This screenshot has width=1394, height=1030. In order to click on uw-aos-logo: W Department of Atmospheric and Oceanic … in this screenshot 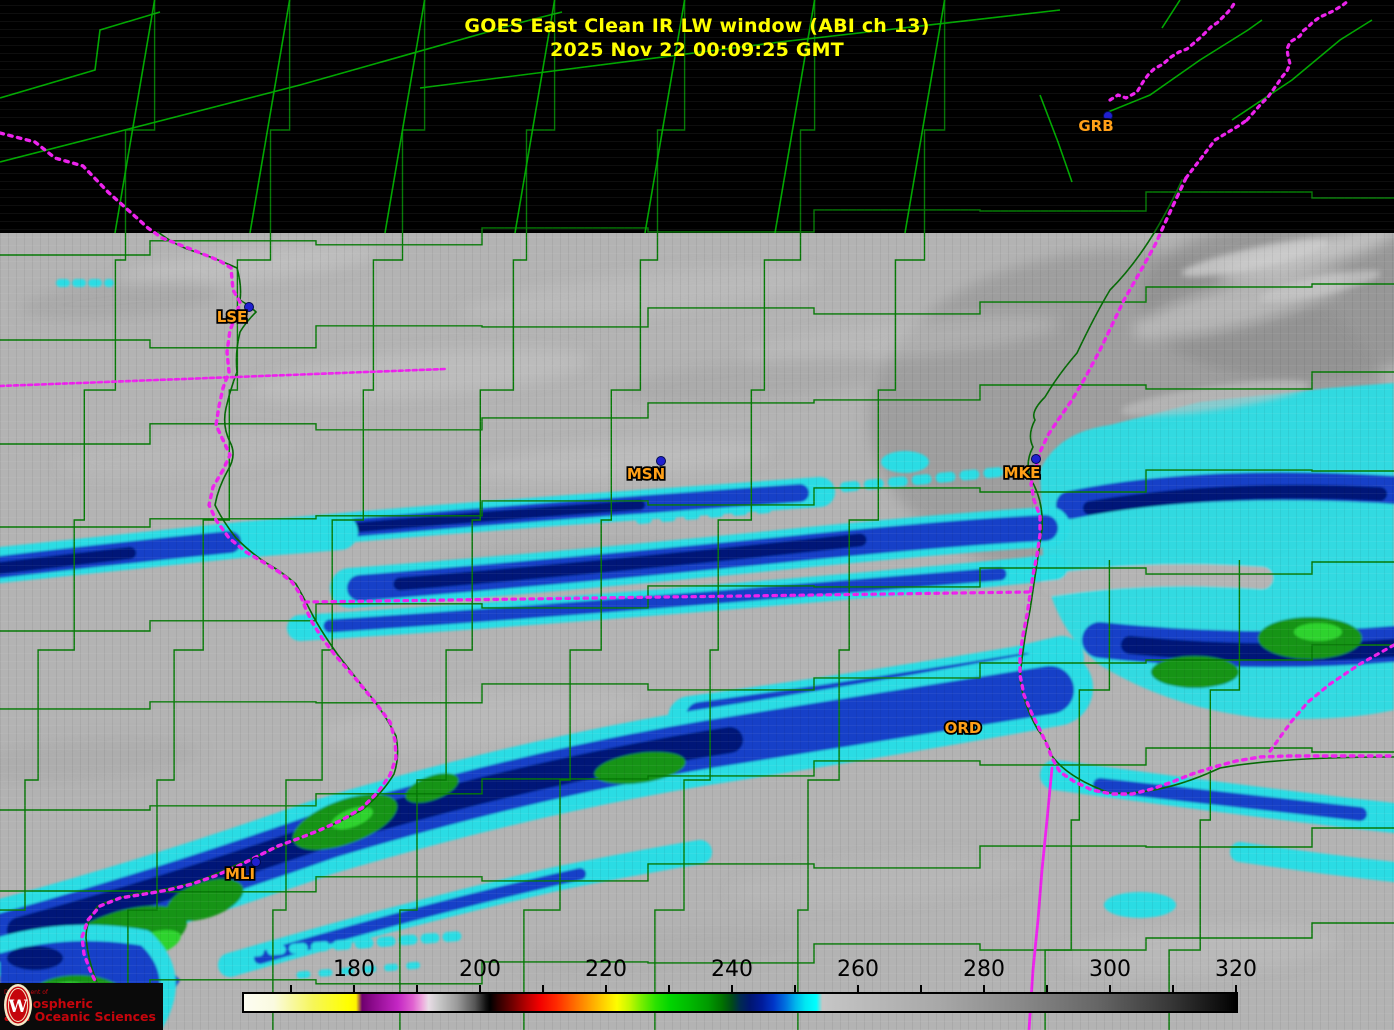, I will do `click(81, 1006)`.